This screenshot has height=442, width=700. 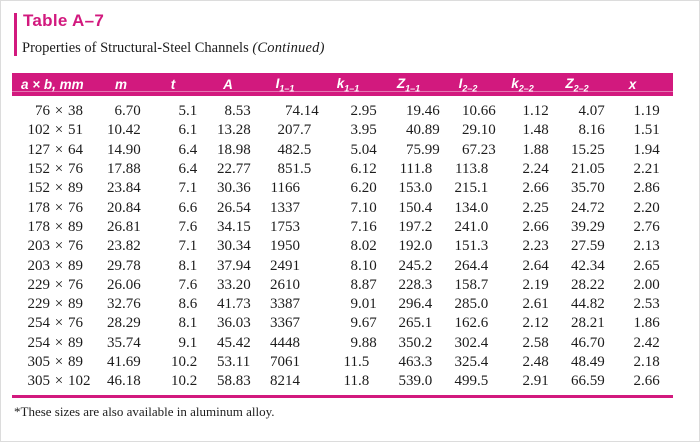 I want to click on value-fraction: .34, so click(x=241, y=246).